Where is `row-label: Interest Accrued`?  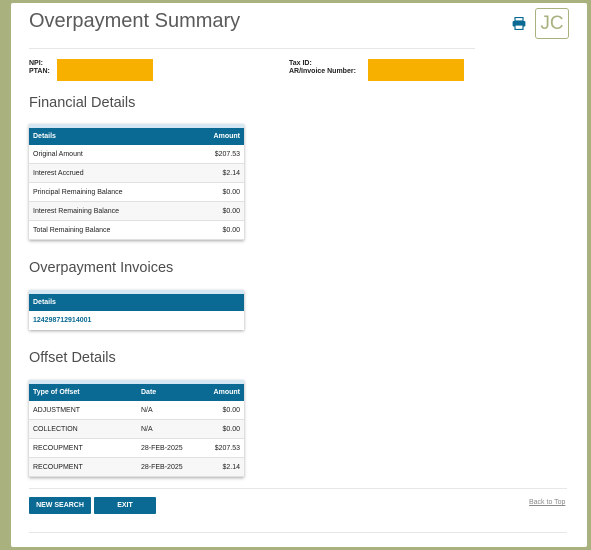
row-label: Interest Accrued is located at coordinates (58, 173).